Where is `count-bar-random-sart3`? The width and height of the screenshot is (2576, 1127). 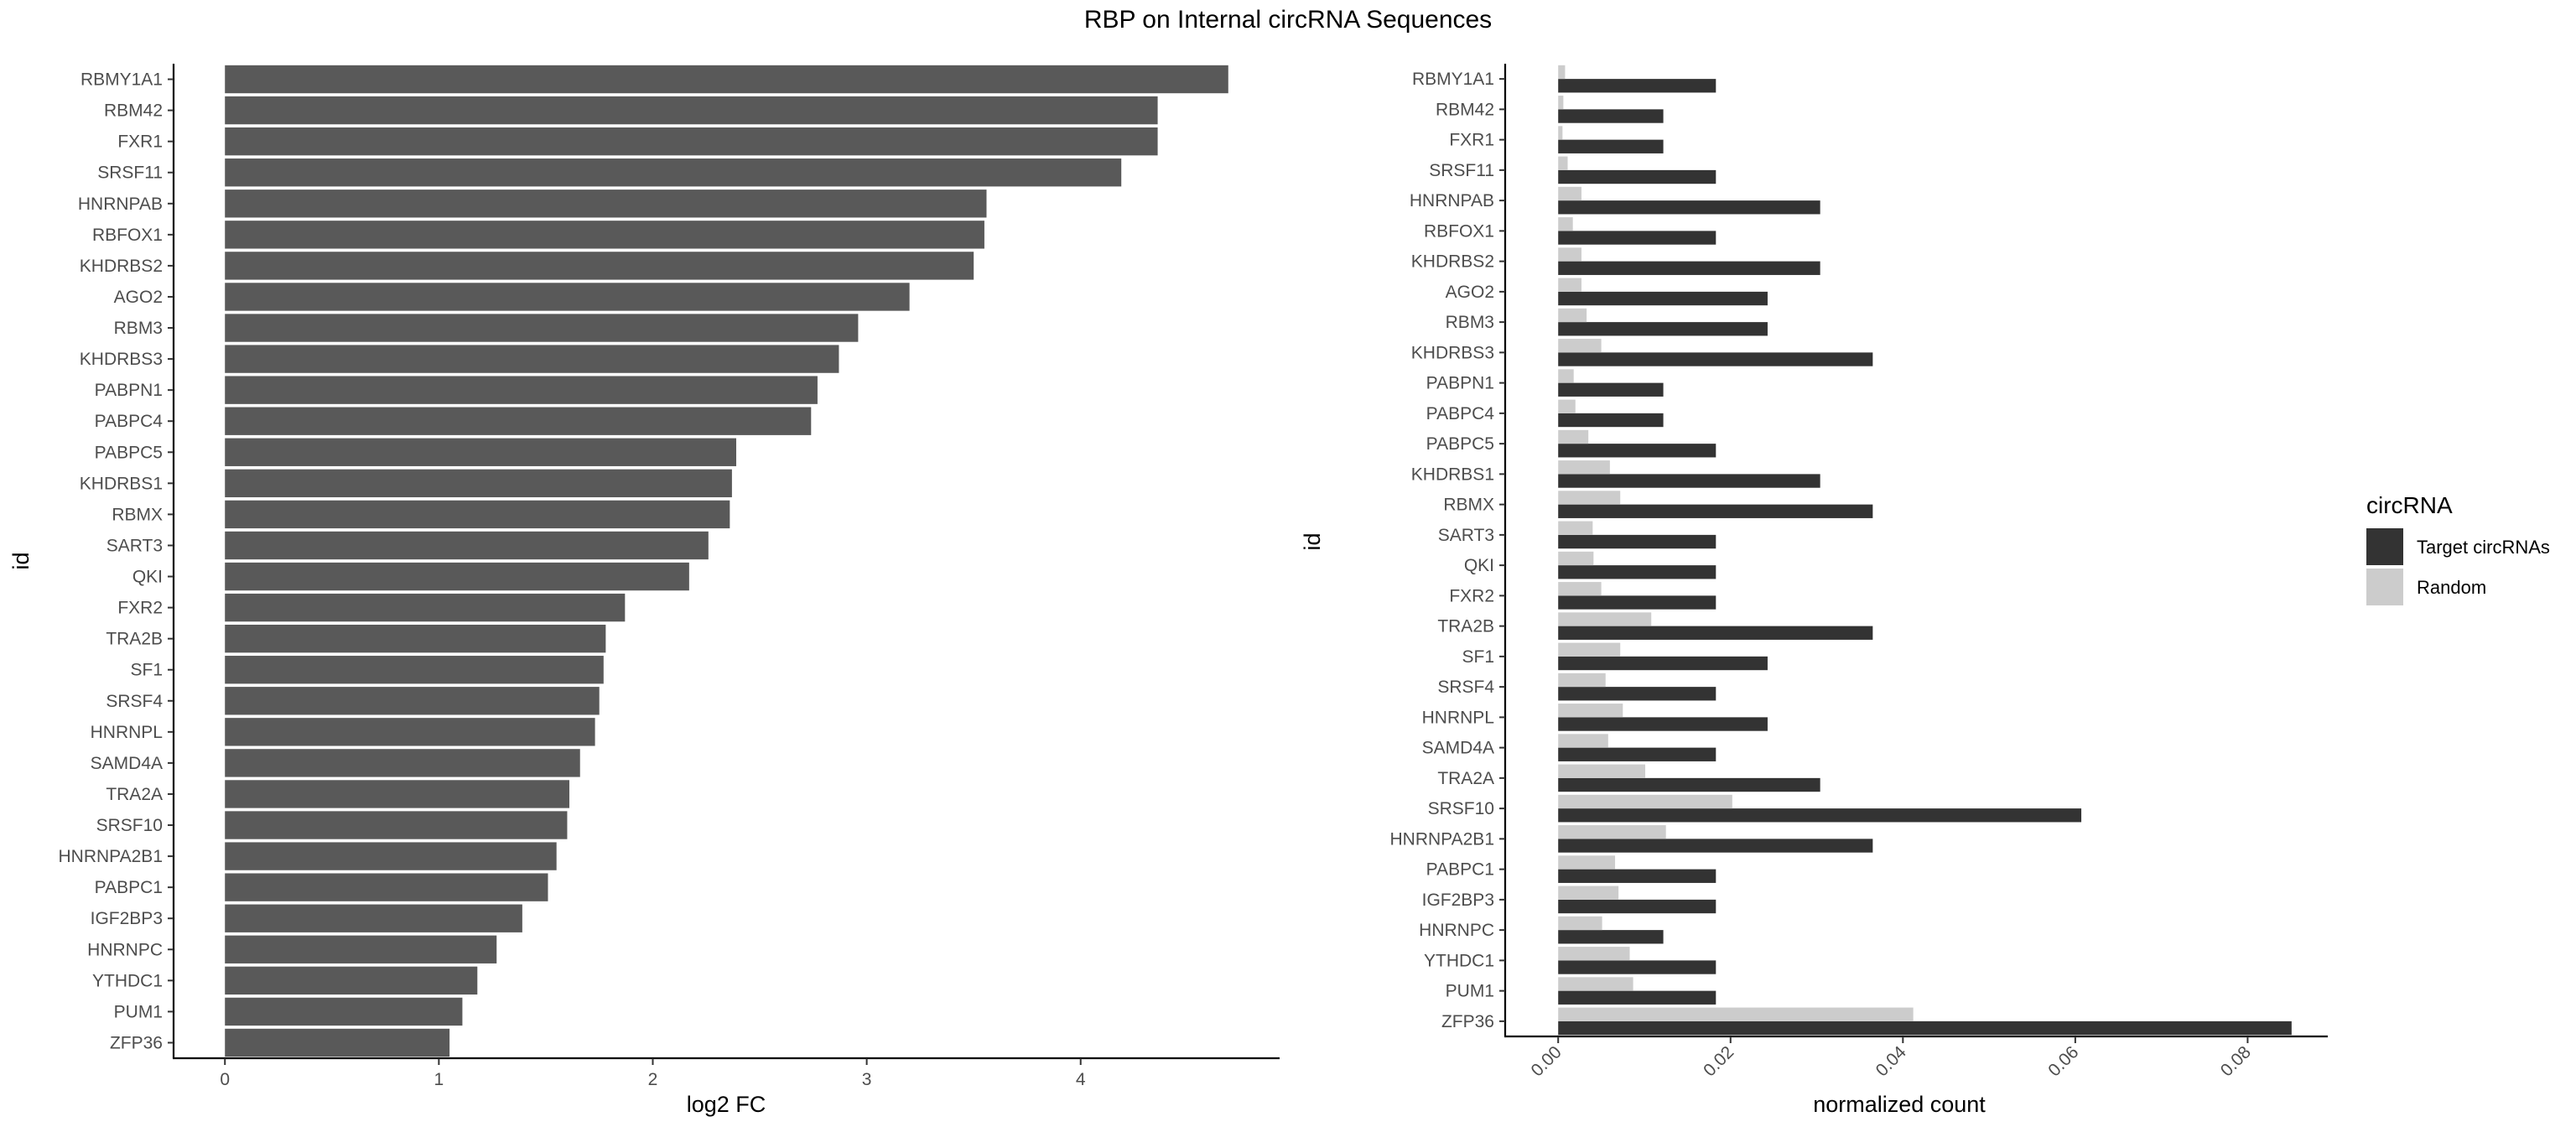
count-bar-random-sart3 is located at coordinates (1575, 528).